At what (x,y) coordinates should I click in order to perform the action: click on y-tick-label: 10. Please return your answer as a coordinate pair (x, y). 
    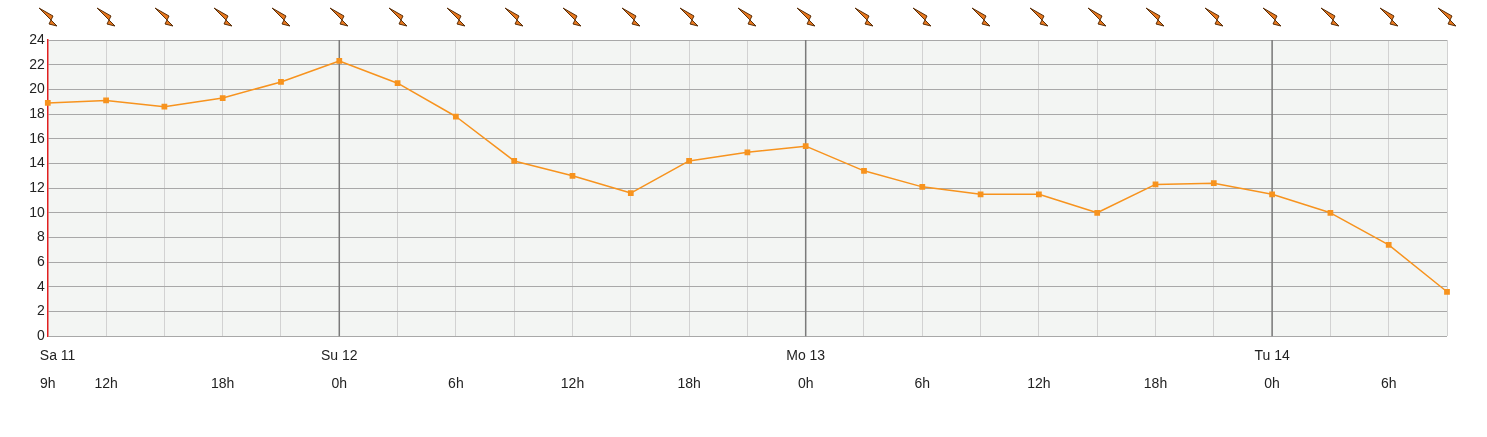
    Looking at the image, I should click on (37, 211).